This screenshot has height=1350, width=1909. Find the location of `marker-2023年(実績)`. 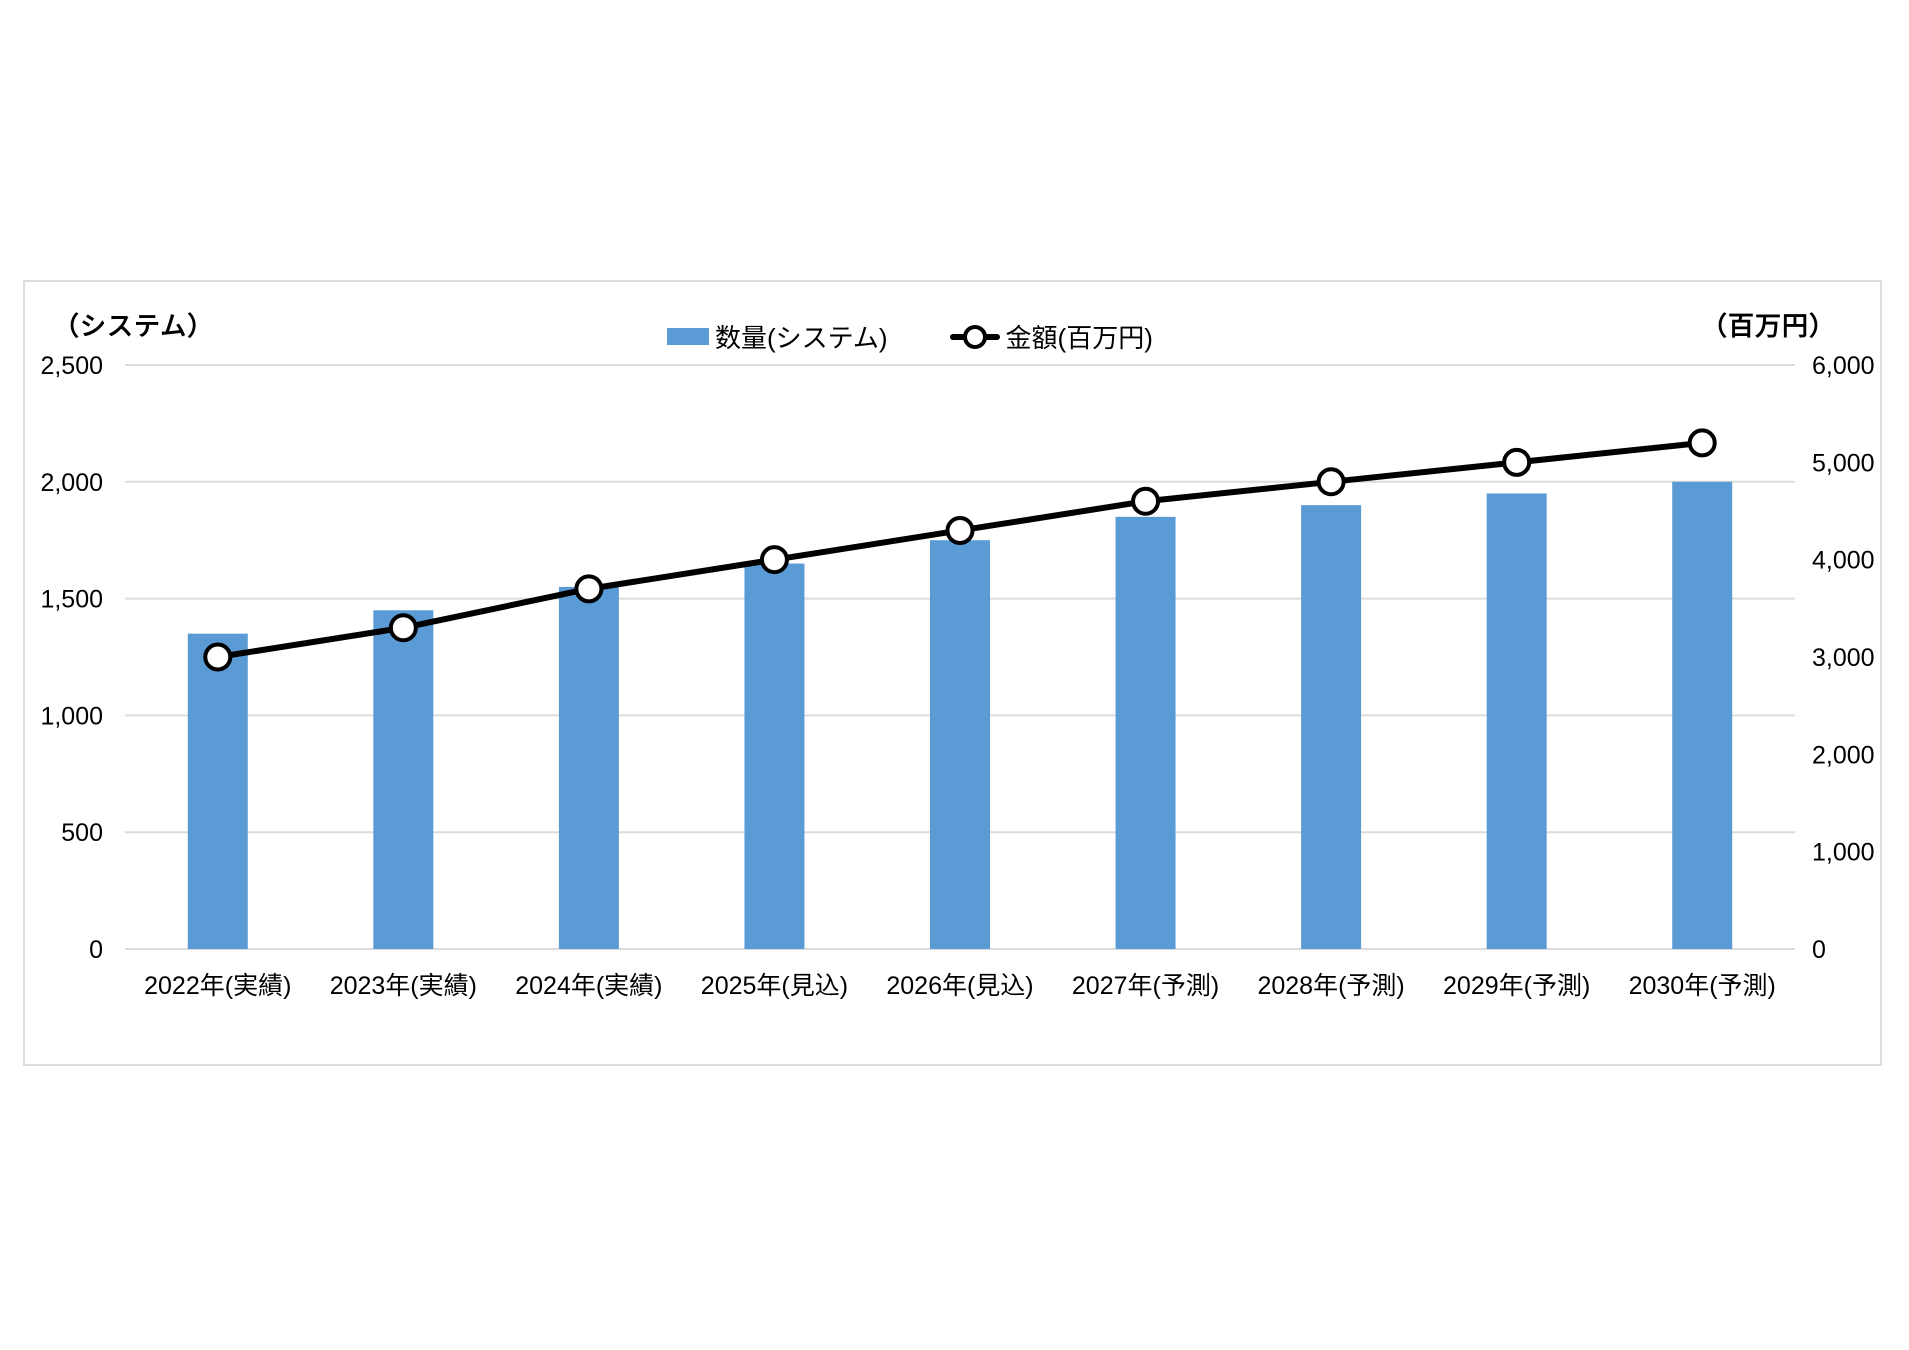

marker-2023年(実績) is located at coordinates (403, 628).